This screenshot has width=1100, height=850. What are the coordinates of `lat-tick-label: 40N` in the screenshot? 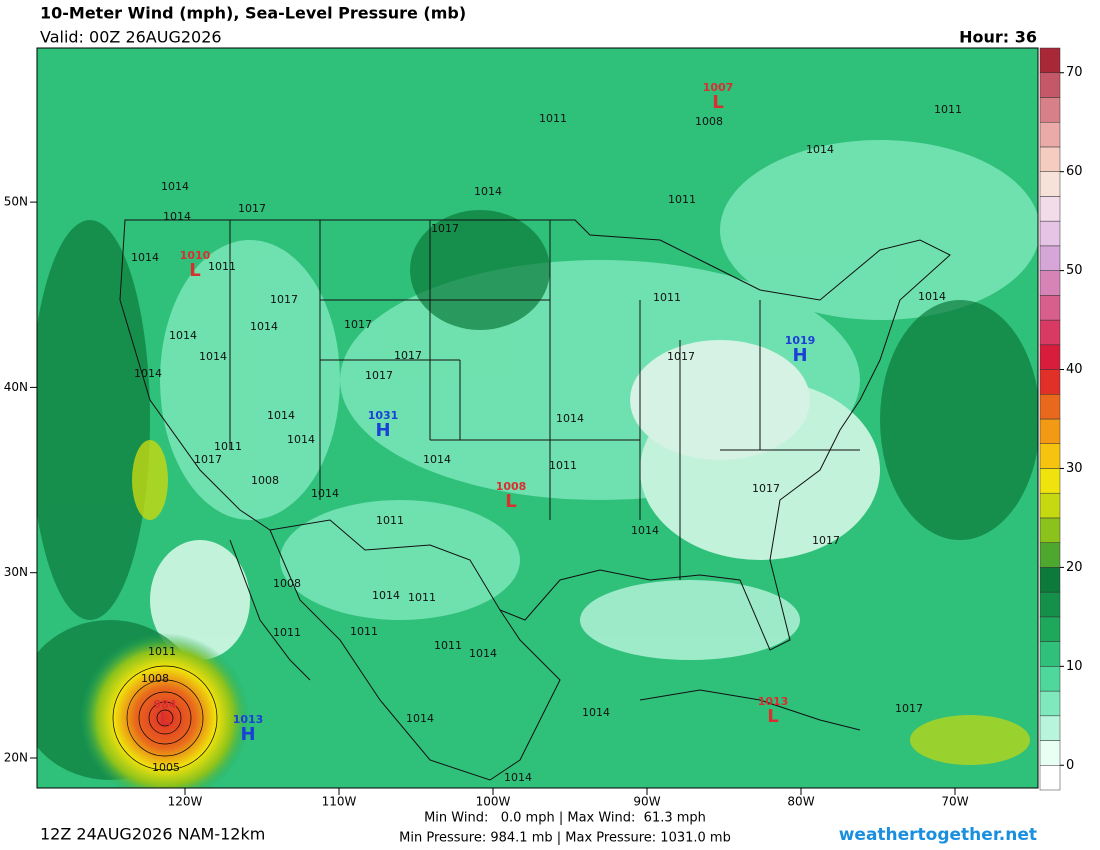 It's located at (16, 387).